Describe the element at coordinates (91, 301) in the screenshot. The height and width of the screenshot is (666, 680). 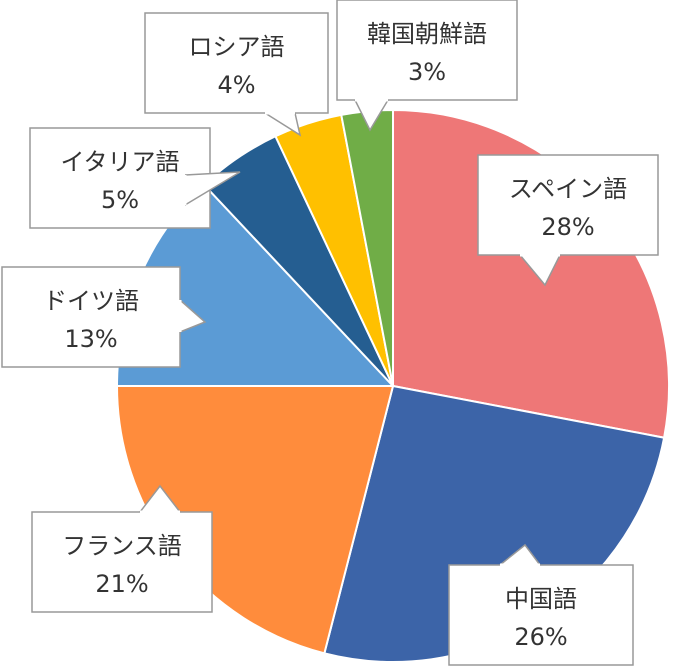
I see `slice-label: ドイツ語` at that location.